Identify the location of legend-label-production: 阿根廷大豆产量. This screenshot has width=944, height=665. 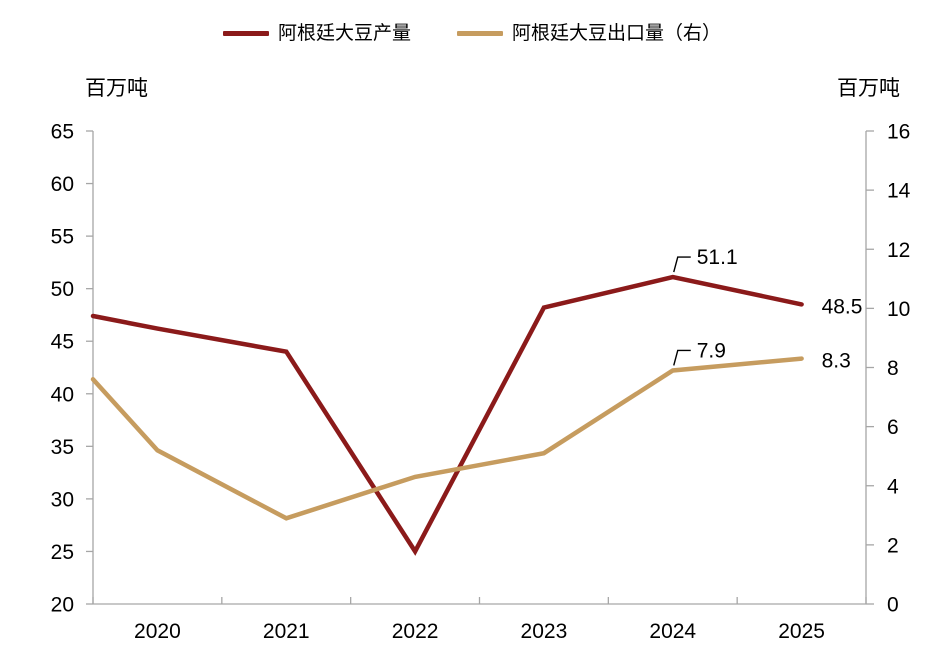
(344, 33).